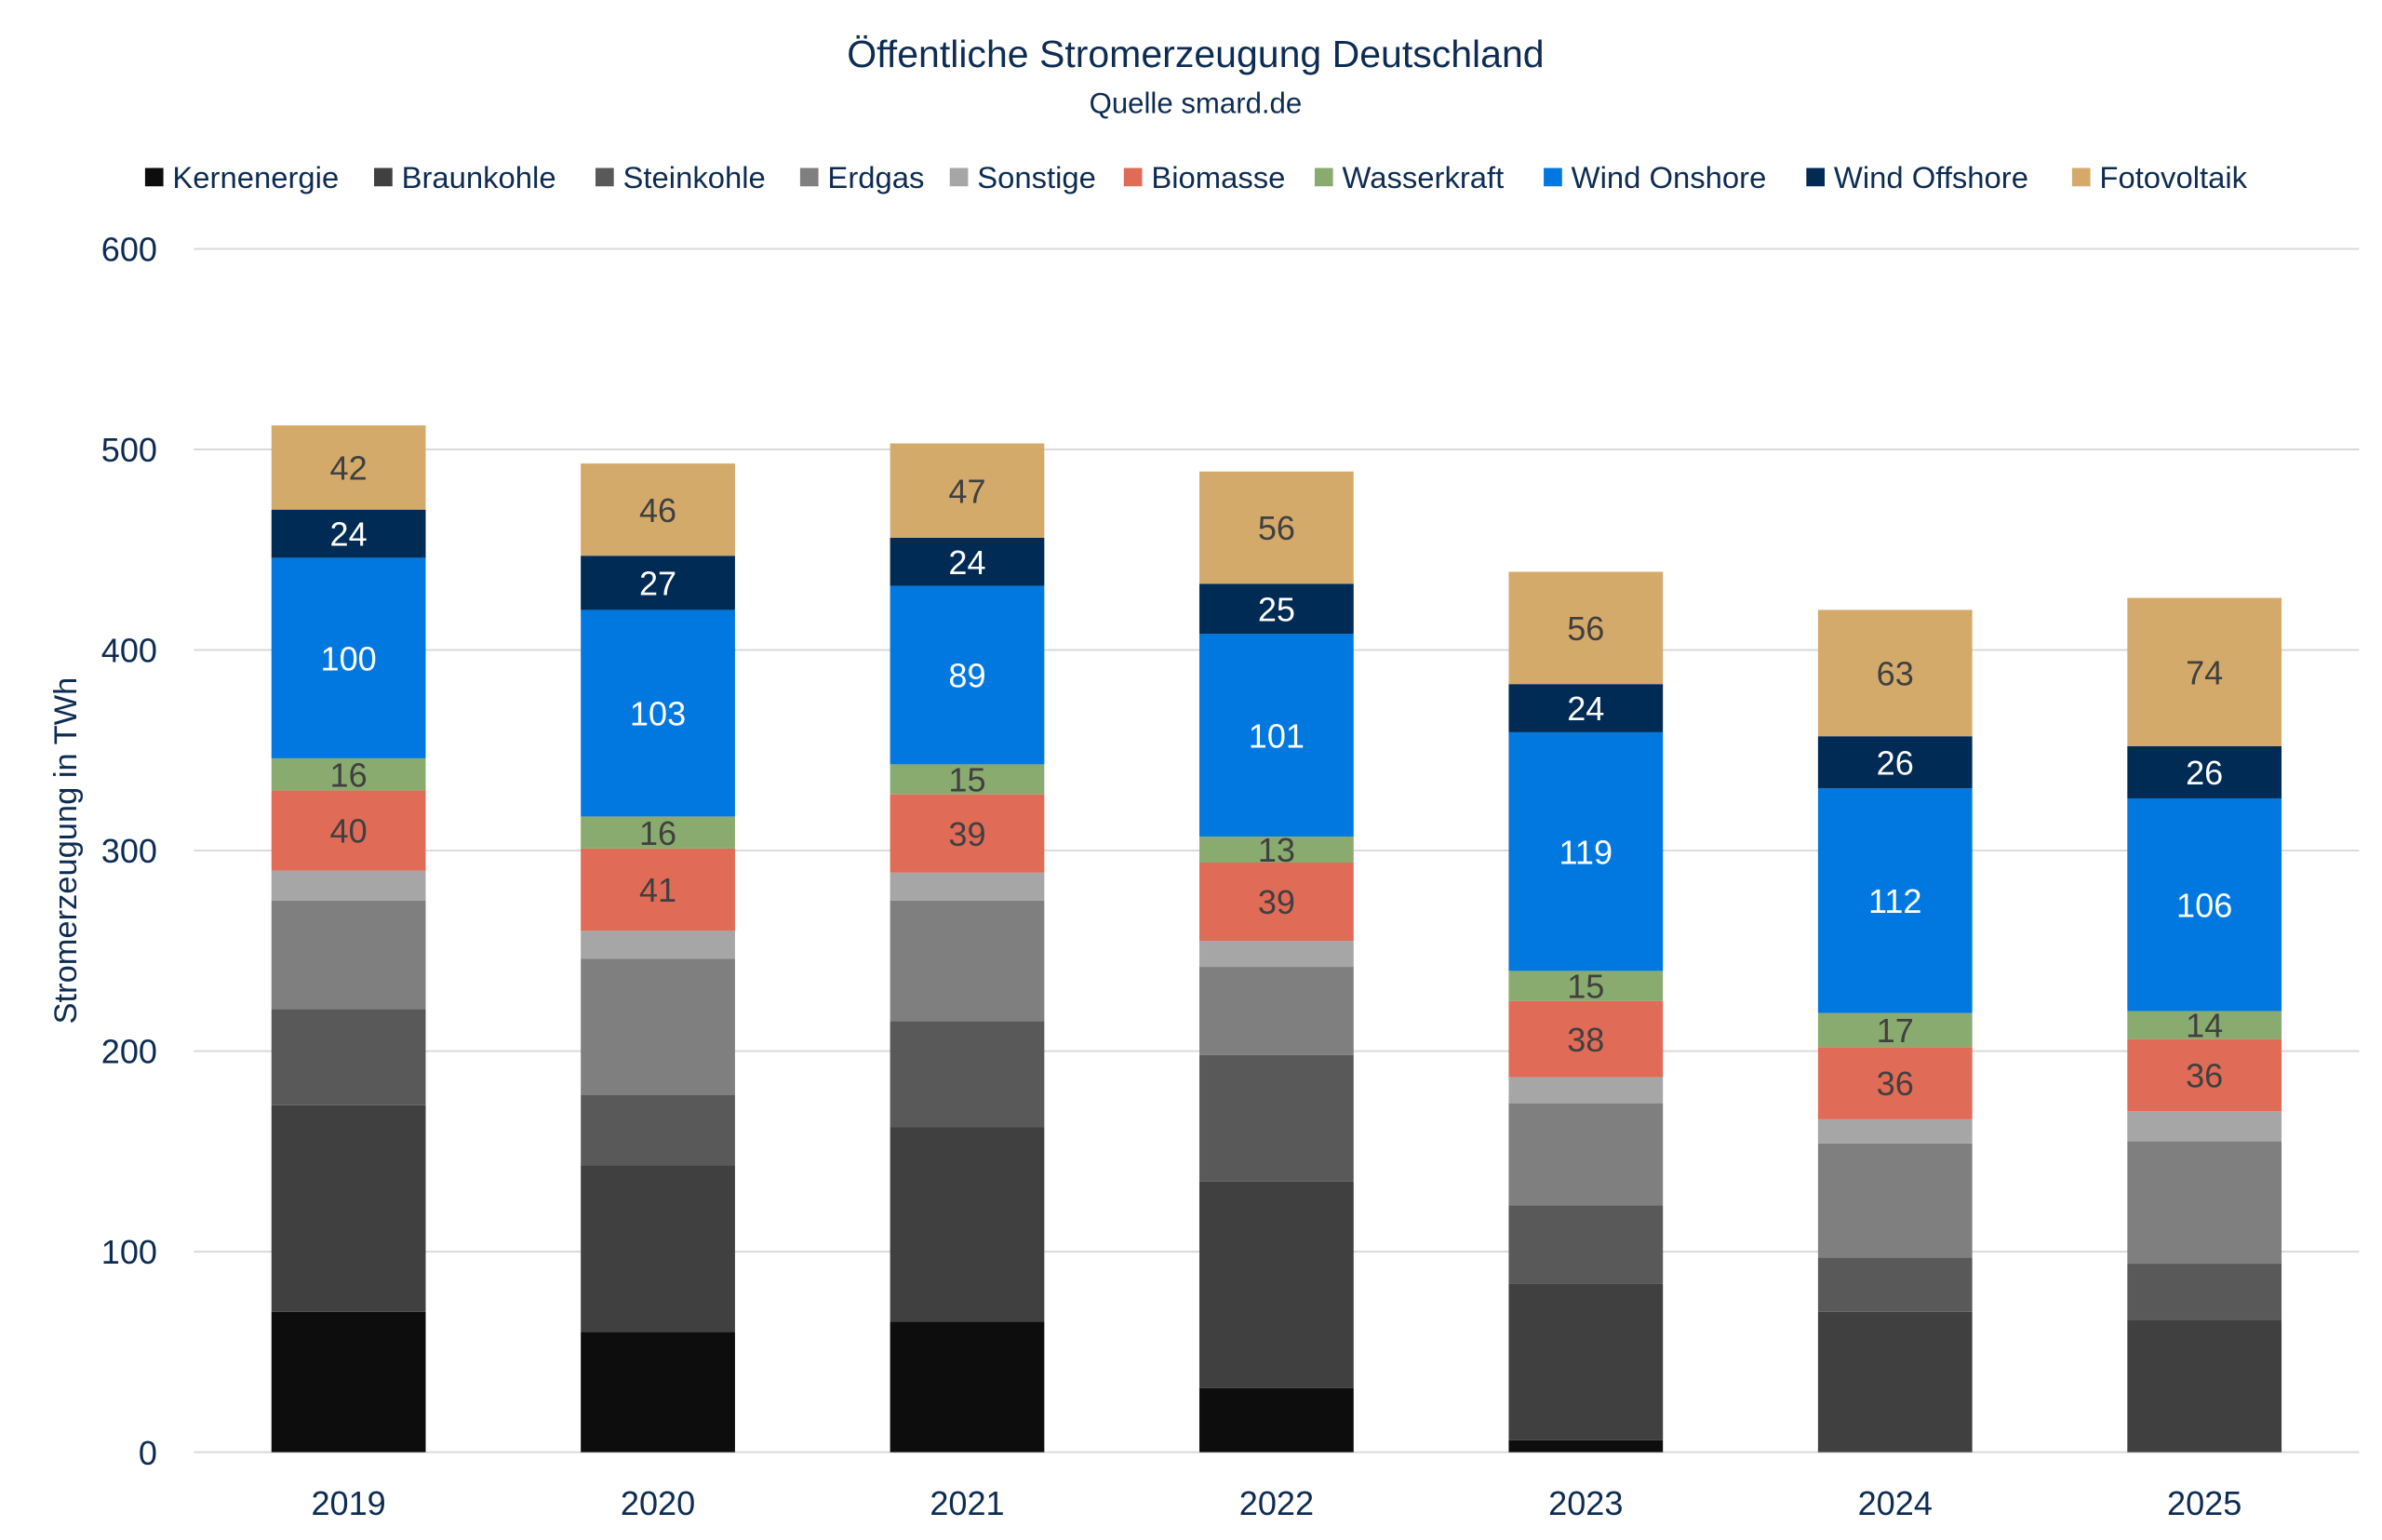 The height and width of the screenshot is (1540, 2382). I want to click on data-label: 13, so click(1276, 850).